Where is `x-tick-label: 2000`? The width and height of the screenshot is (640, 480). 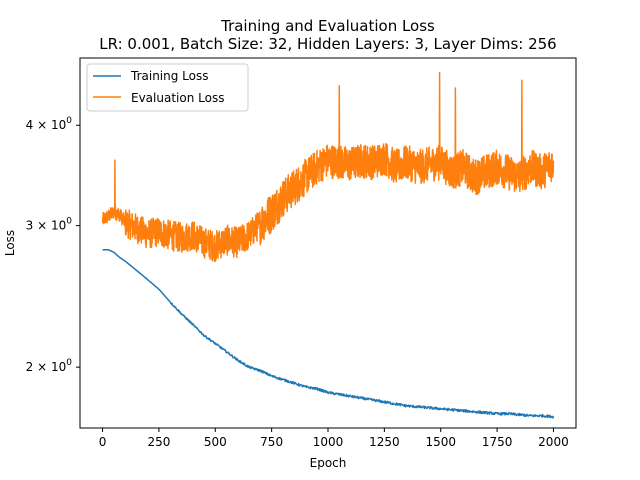 x-tick-label: 2000 is located at coordinates (553, 442).